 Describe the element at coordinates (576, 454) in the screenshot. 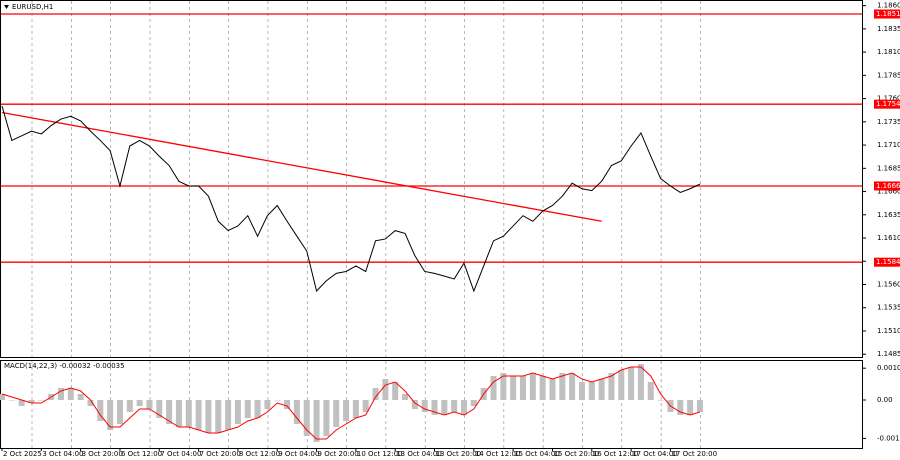

I see `x-tick-label: 15 Oct 20:00` at that location.